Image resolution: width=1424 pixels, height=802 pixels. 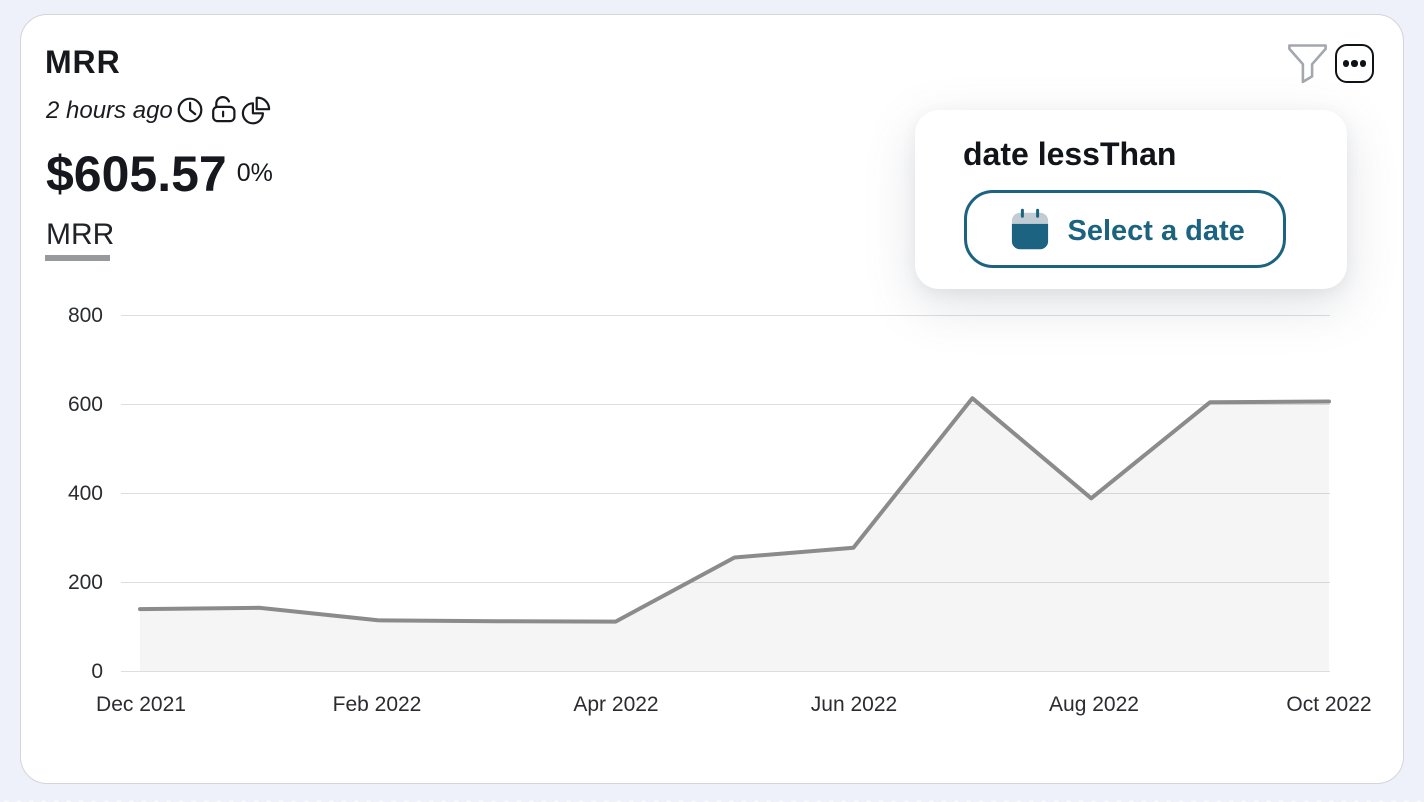 What do you see at coordinates (377, 704) in the screenshot?
I see `svg-text: Feb 2022` at bounding box center [377, 704].